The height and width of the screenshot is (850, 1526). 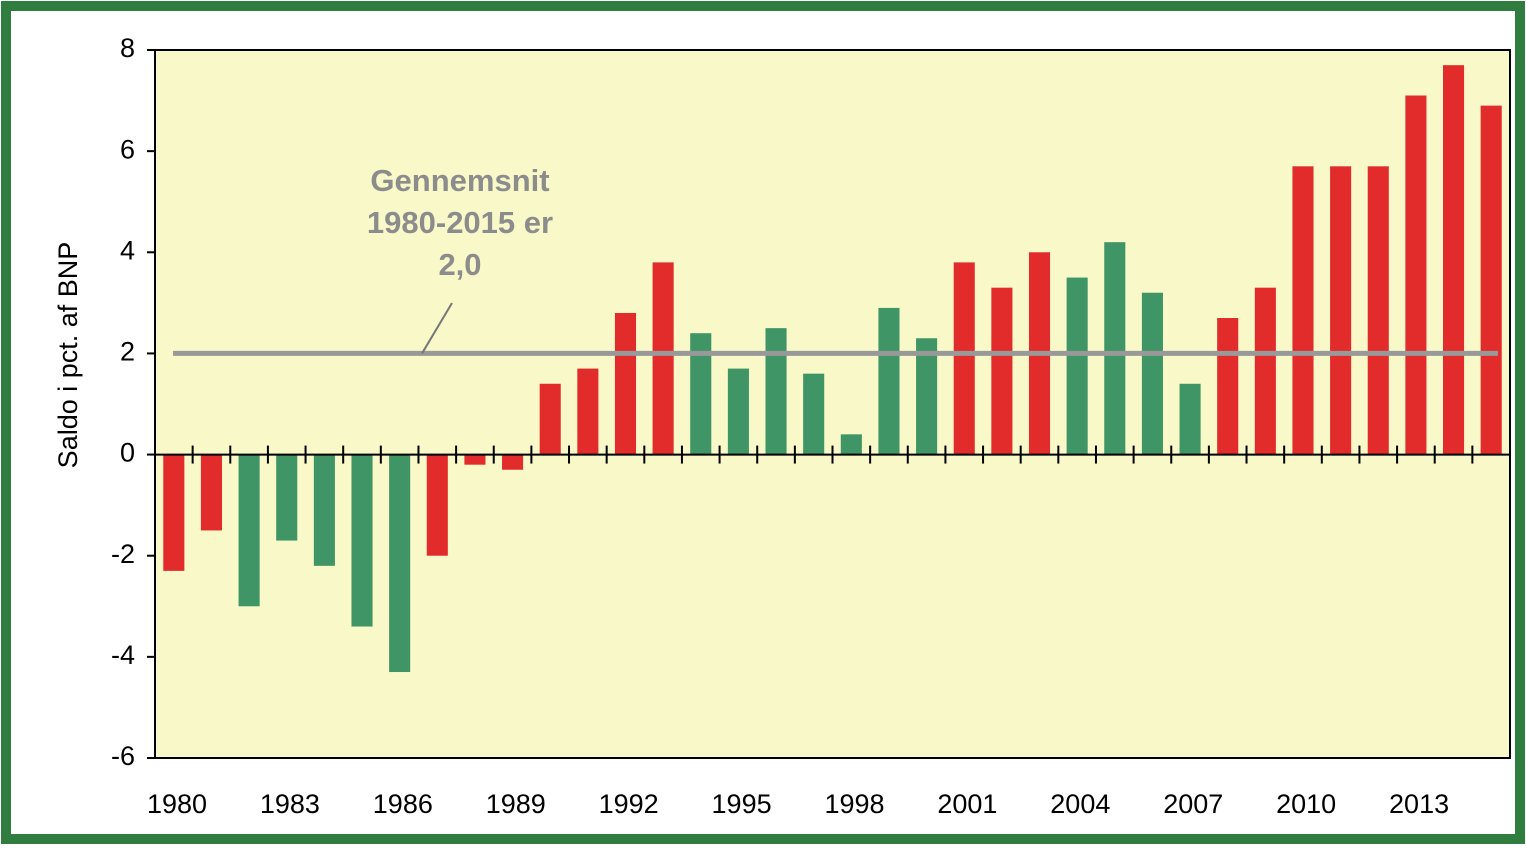 I want to click on y-tick-label: -6, so click(x=123, y=756).